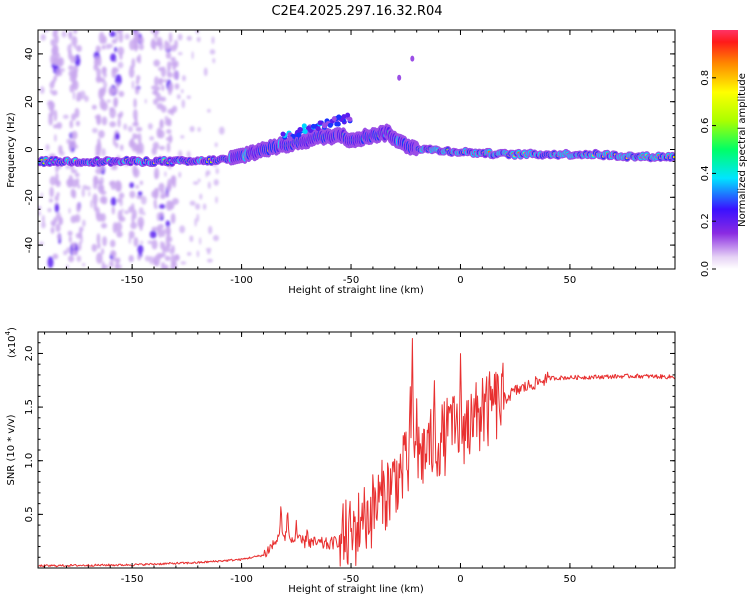 This screenshot has height=600, width=750. I want to click on ridge-core, so click(673, 157).